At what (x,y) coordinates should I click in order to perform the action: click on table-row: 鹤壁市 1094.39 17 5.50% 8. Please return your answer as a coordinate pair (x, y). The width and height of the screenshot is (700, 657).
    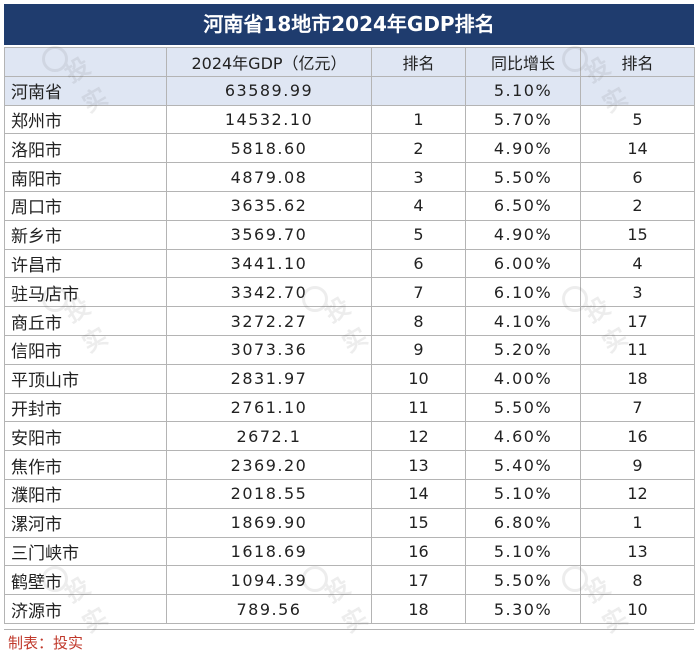
    Looking at the image, I should click on (349, 580).